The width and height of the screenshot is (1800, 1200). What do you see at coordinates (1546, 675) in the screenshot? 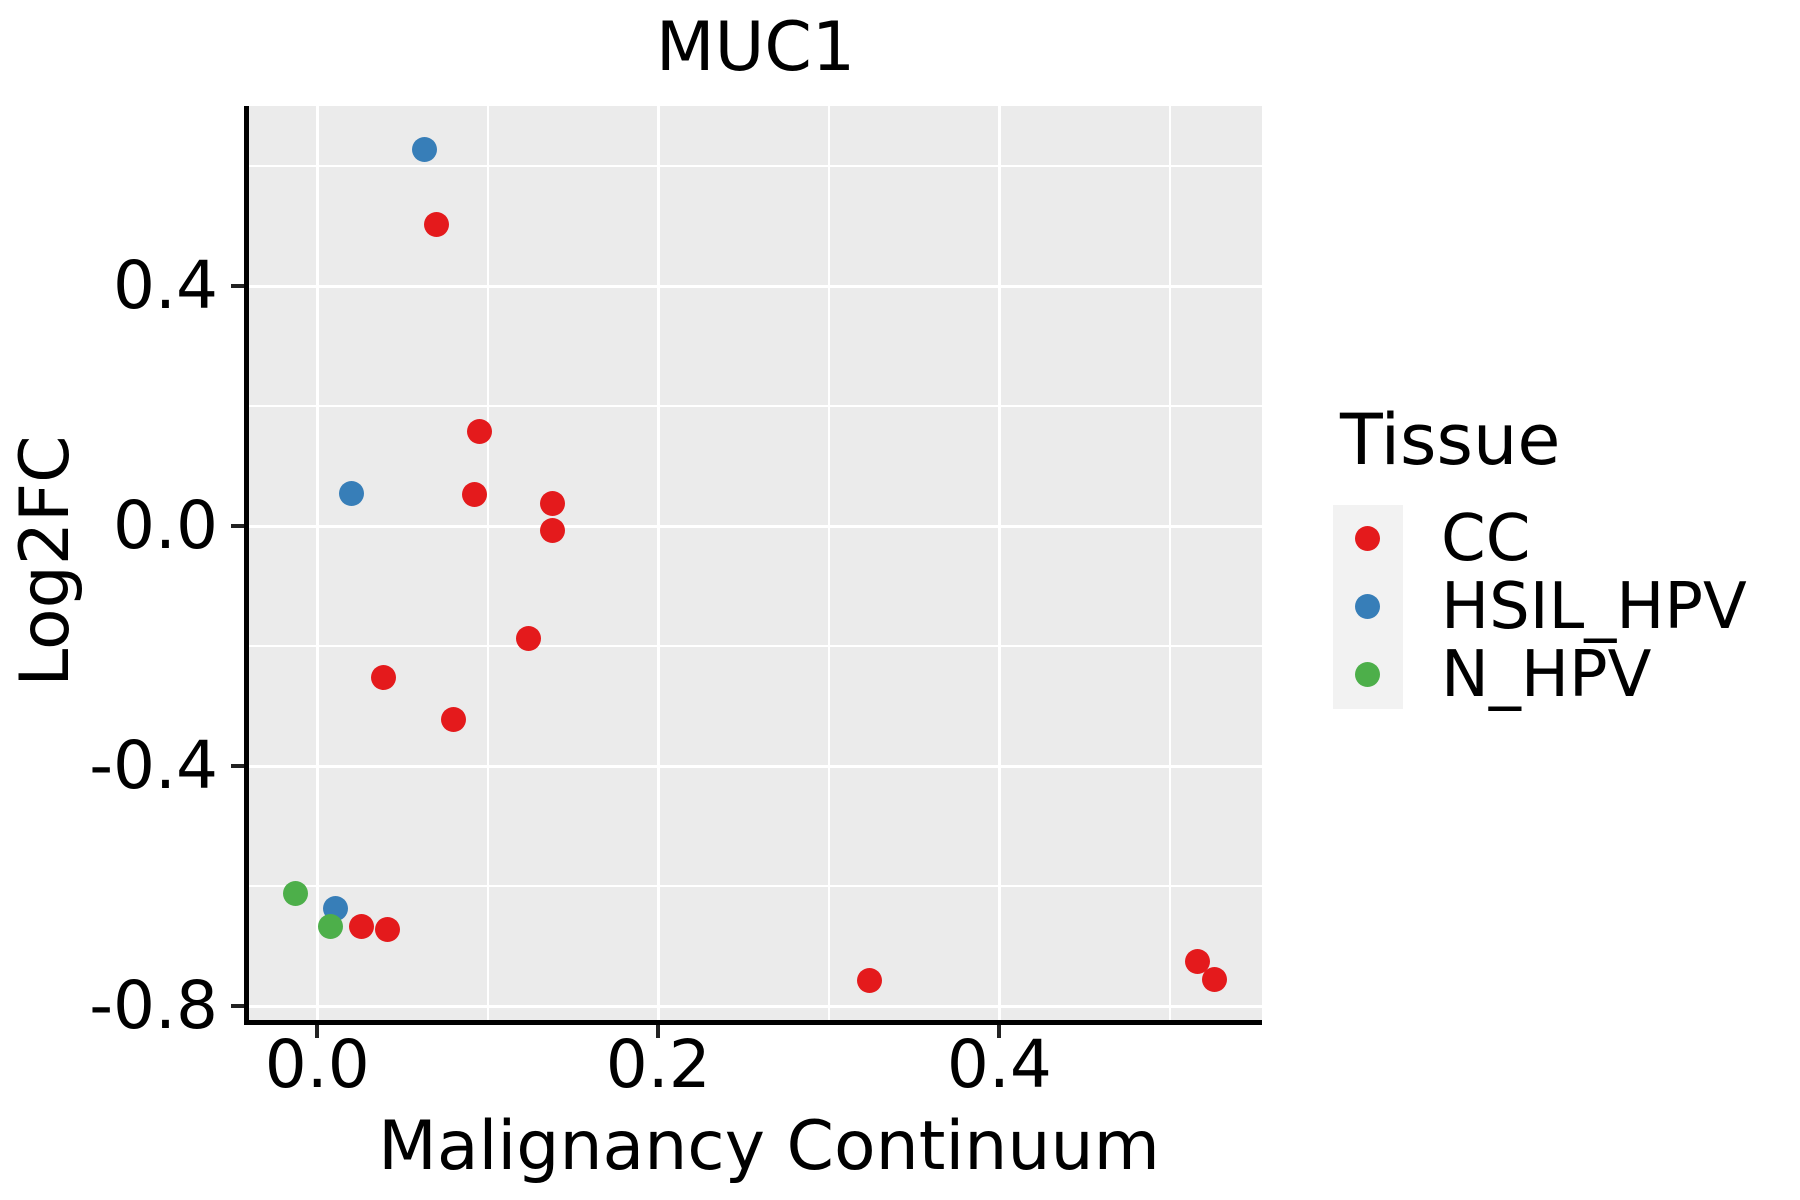
I see `legend-label: N_HPV` at bounding box center [1546, 675].